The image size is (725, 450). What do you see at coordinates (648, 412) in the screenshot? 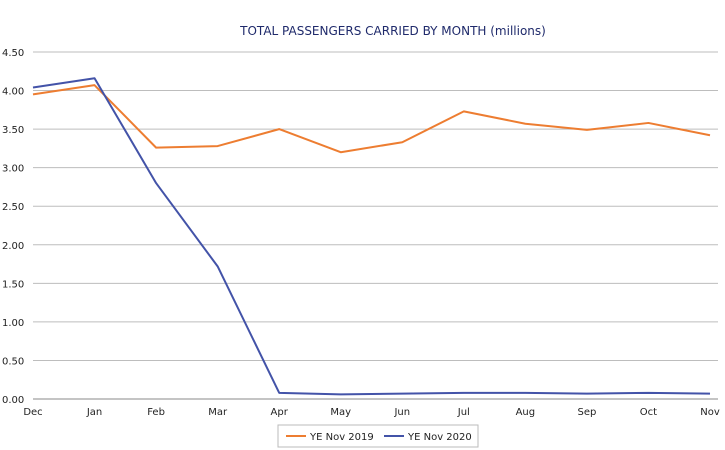
I see `x-tick-label: Oct` at bounding box center [648, 412].